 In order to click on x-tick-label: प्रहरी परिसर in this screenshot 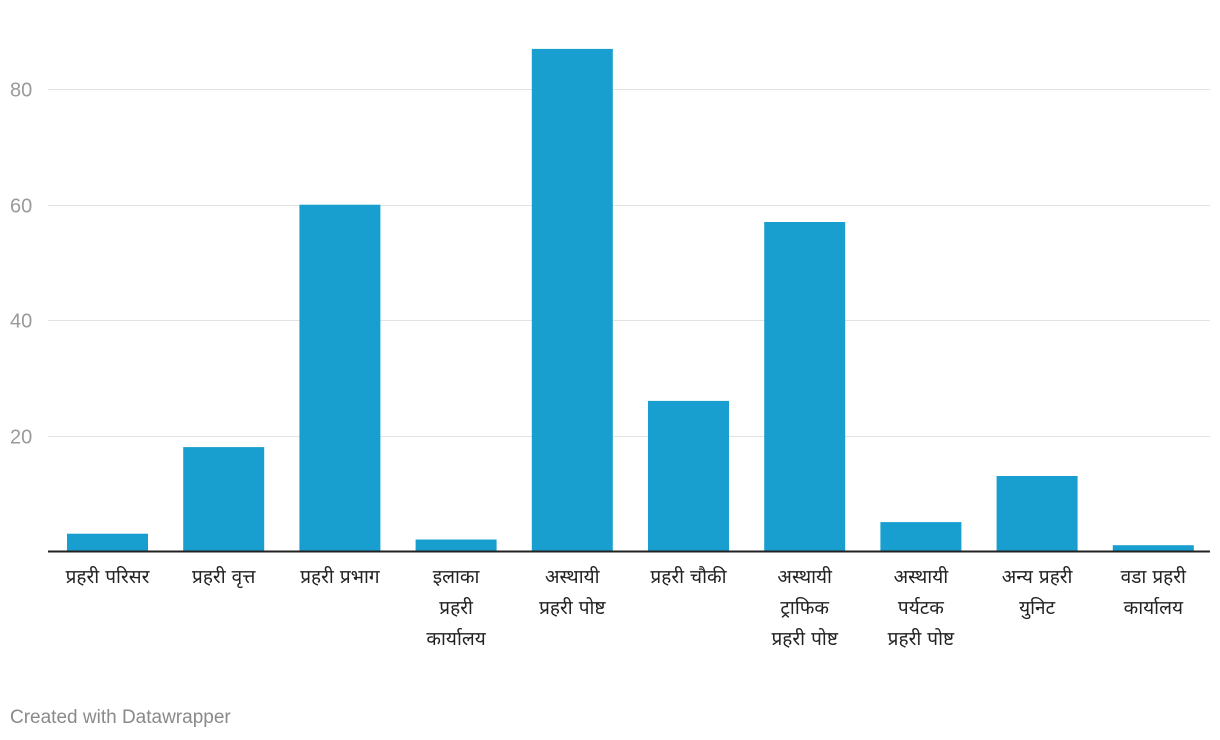, I will do `click(108, 576)`.